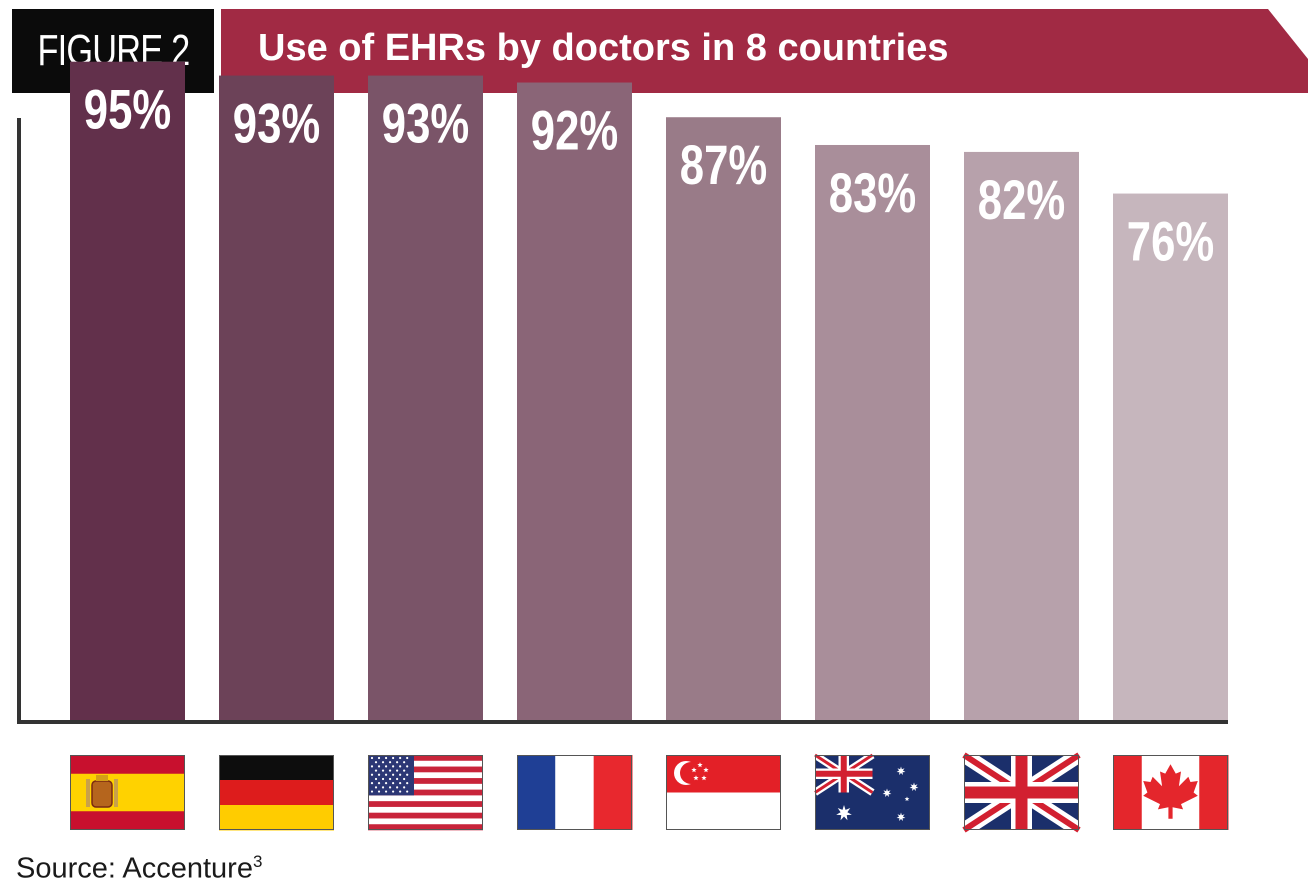 This screenshot has height=891, width=1315. Describe the element at coordinates (257, 861) in the screenshot. I see `source-superscript: 3` at that location.